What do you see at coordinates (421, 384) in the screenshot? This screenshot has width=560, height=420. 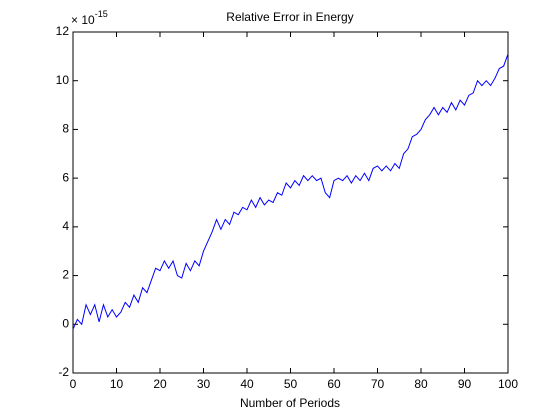 I see `x-tick-label: 80` at bounding box center [421, 384].